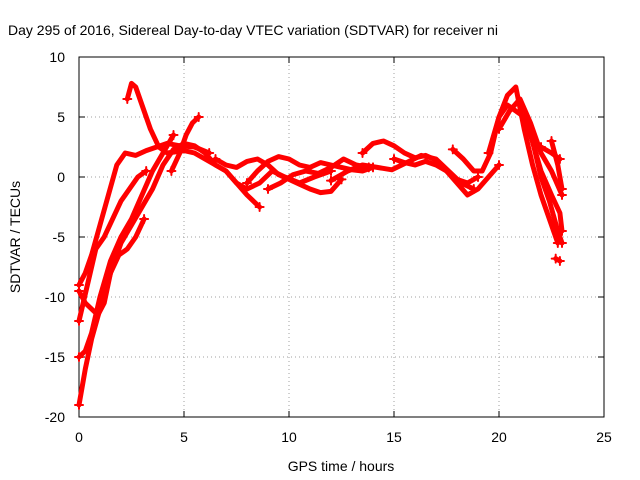 This screenshot has height=480, width=640. I want to click on series-line-sat-s, so click(557, 165).